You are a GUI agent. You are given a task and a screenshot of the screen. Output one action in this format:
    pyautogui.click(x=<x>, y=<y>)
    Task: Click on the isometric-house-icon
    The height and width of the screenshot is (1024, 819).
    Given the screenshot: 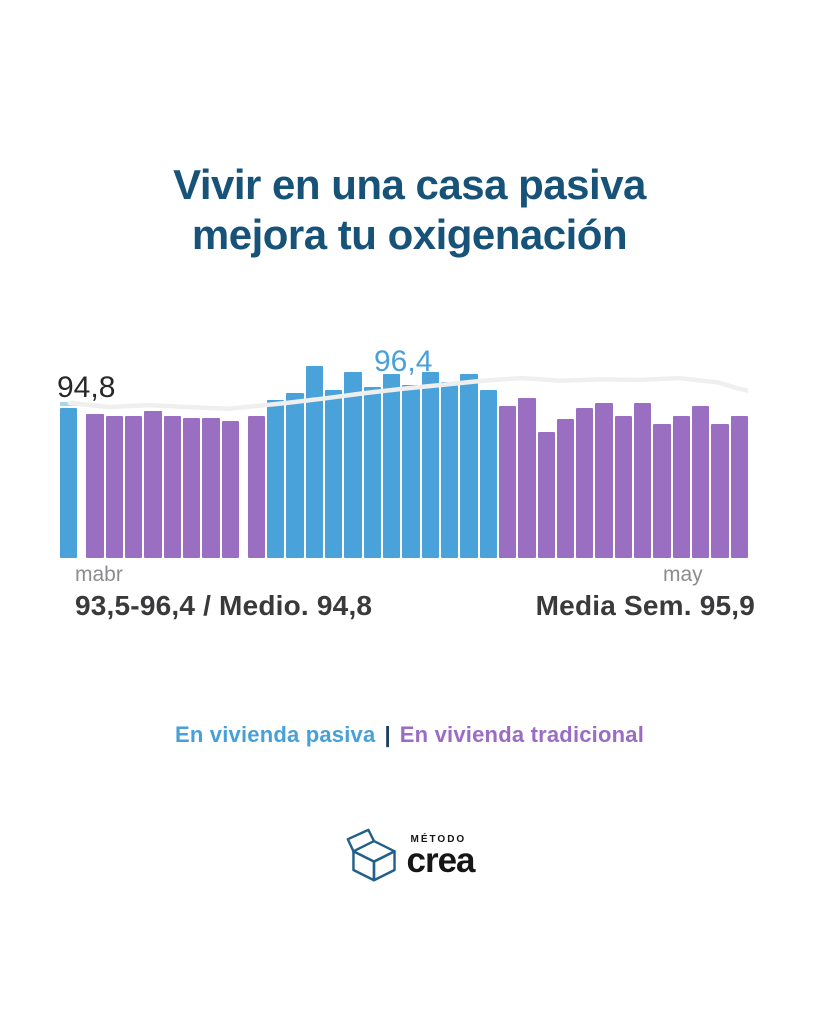 What is the action you would take?
    pyautogui.click(x=371, y=855)
    